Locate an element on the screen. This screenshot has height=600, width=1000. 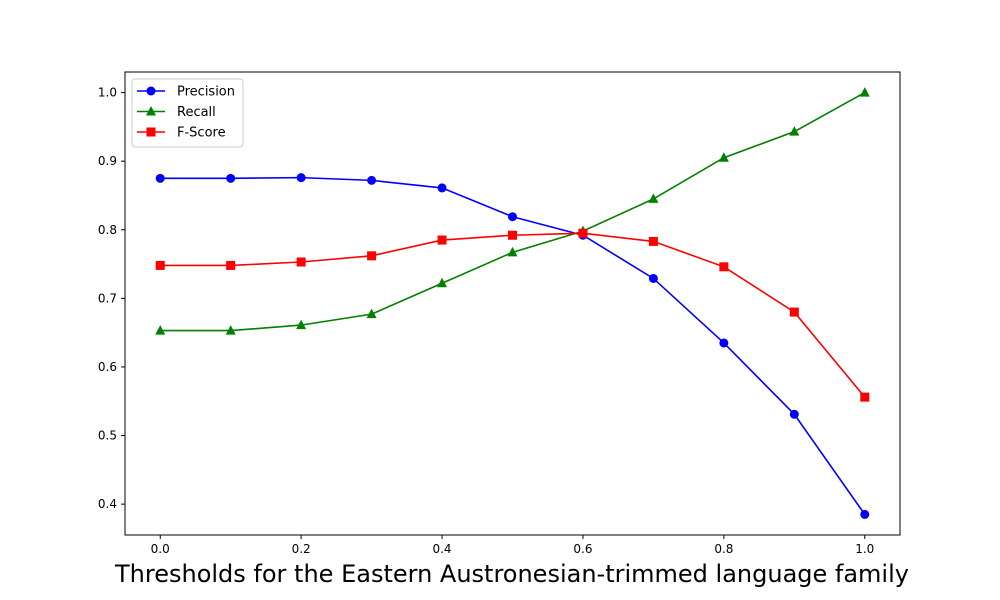
legend-box is located at coordinates (187, 113).